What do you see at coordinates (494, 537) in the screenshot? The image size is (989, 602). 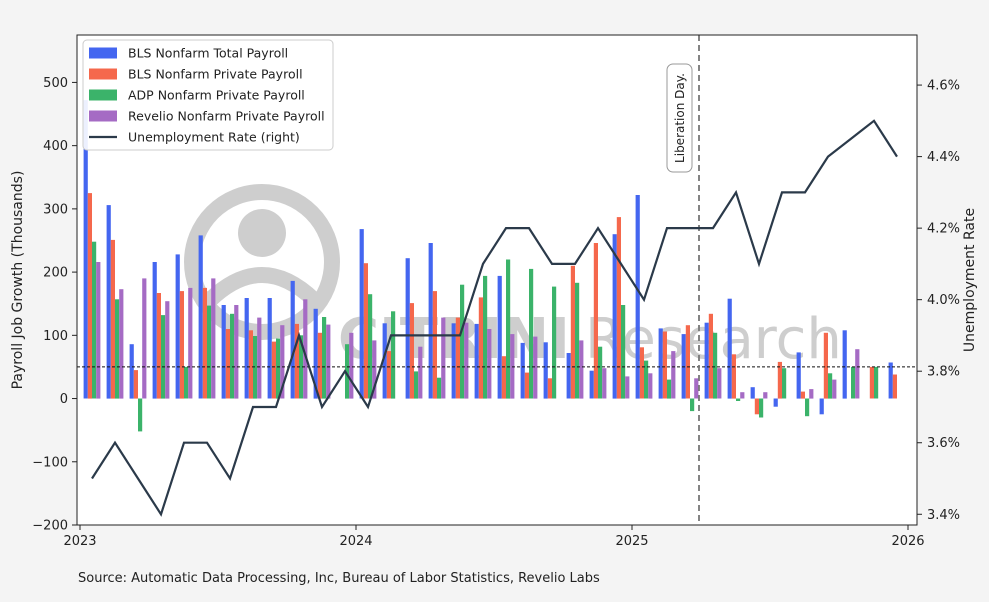 I see `x-axis: 2023 2024 2025 2026` at bounding box center [494, 537].